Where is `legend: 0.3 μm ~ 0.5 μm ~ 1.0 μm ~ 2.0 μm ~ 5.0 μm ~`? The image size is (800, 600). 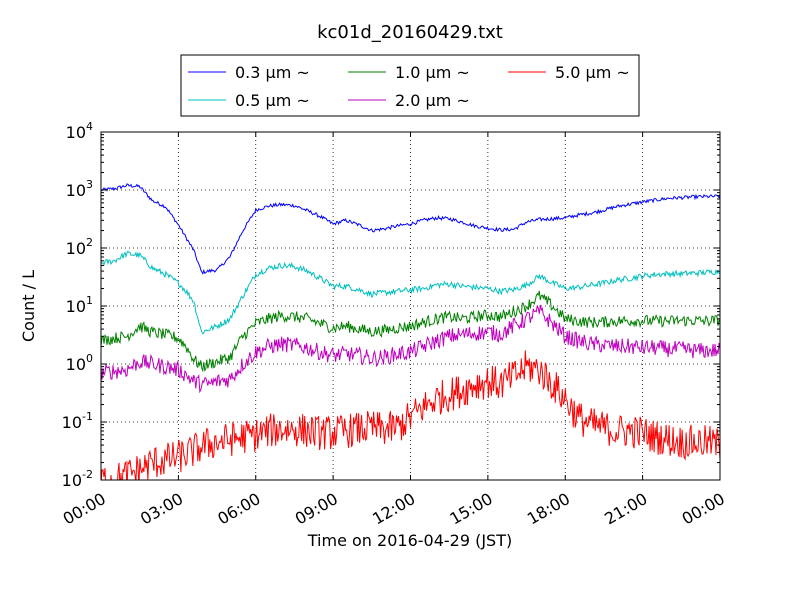
legend: 0.3 μm ~ 0.5 μm ~ 1.0 μm ~ 2.0 μm ~ 5.0 μm ~ is located at coordinates (410, 85).